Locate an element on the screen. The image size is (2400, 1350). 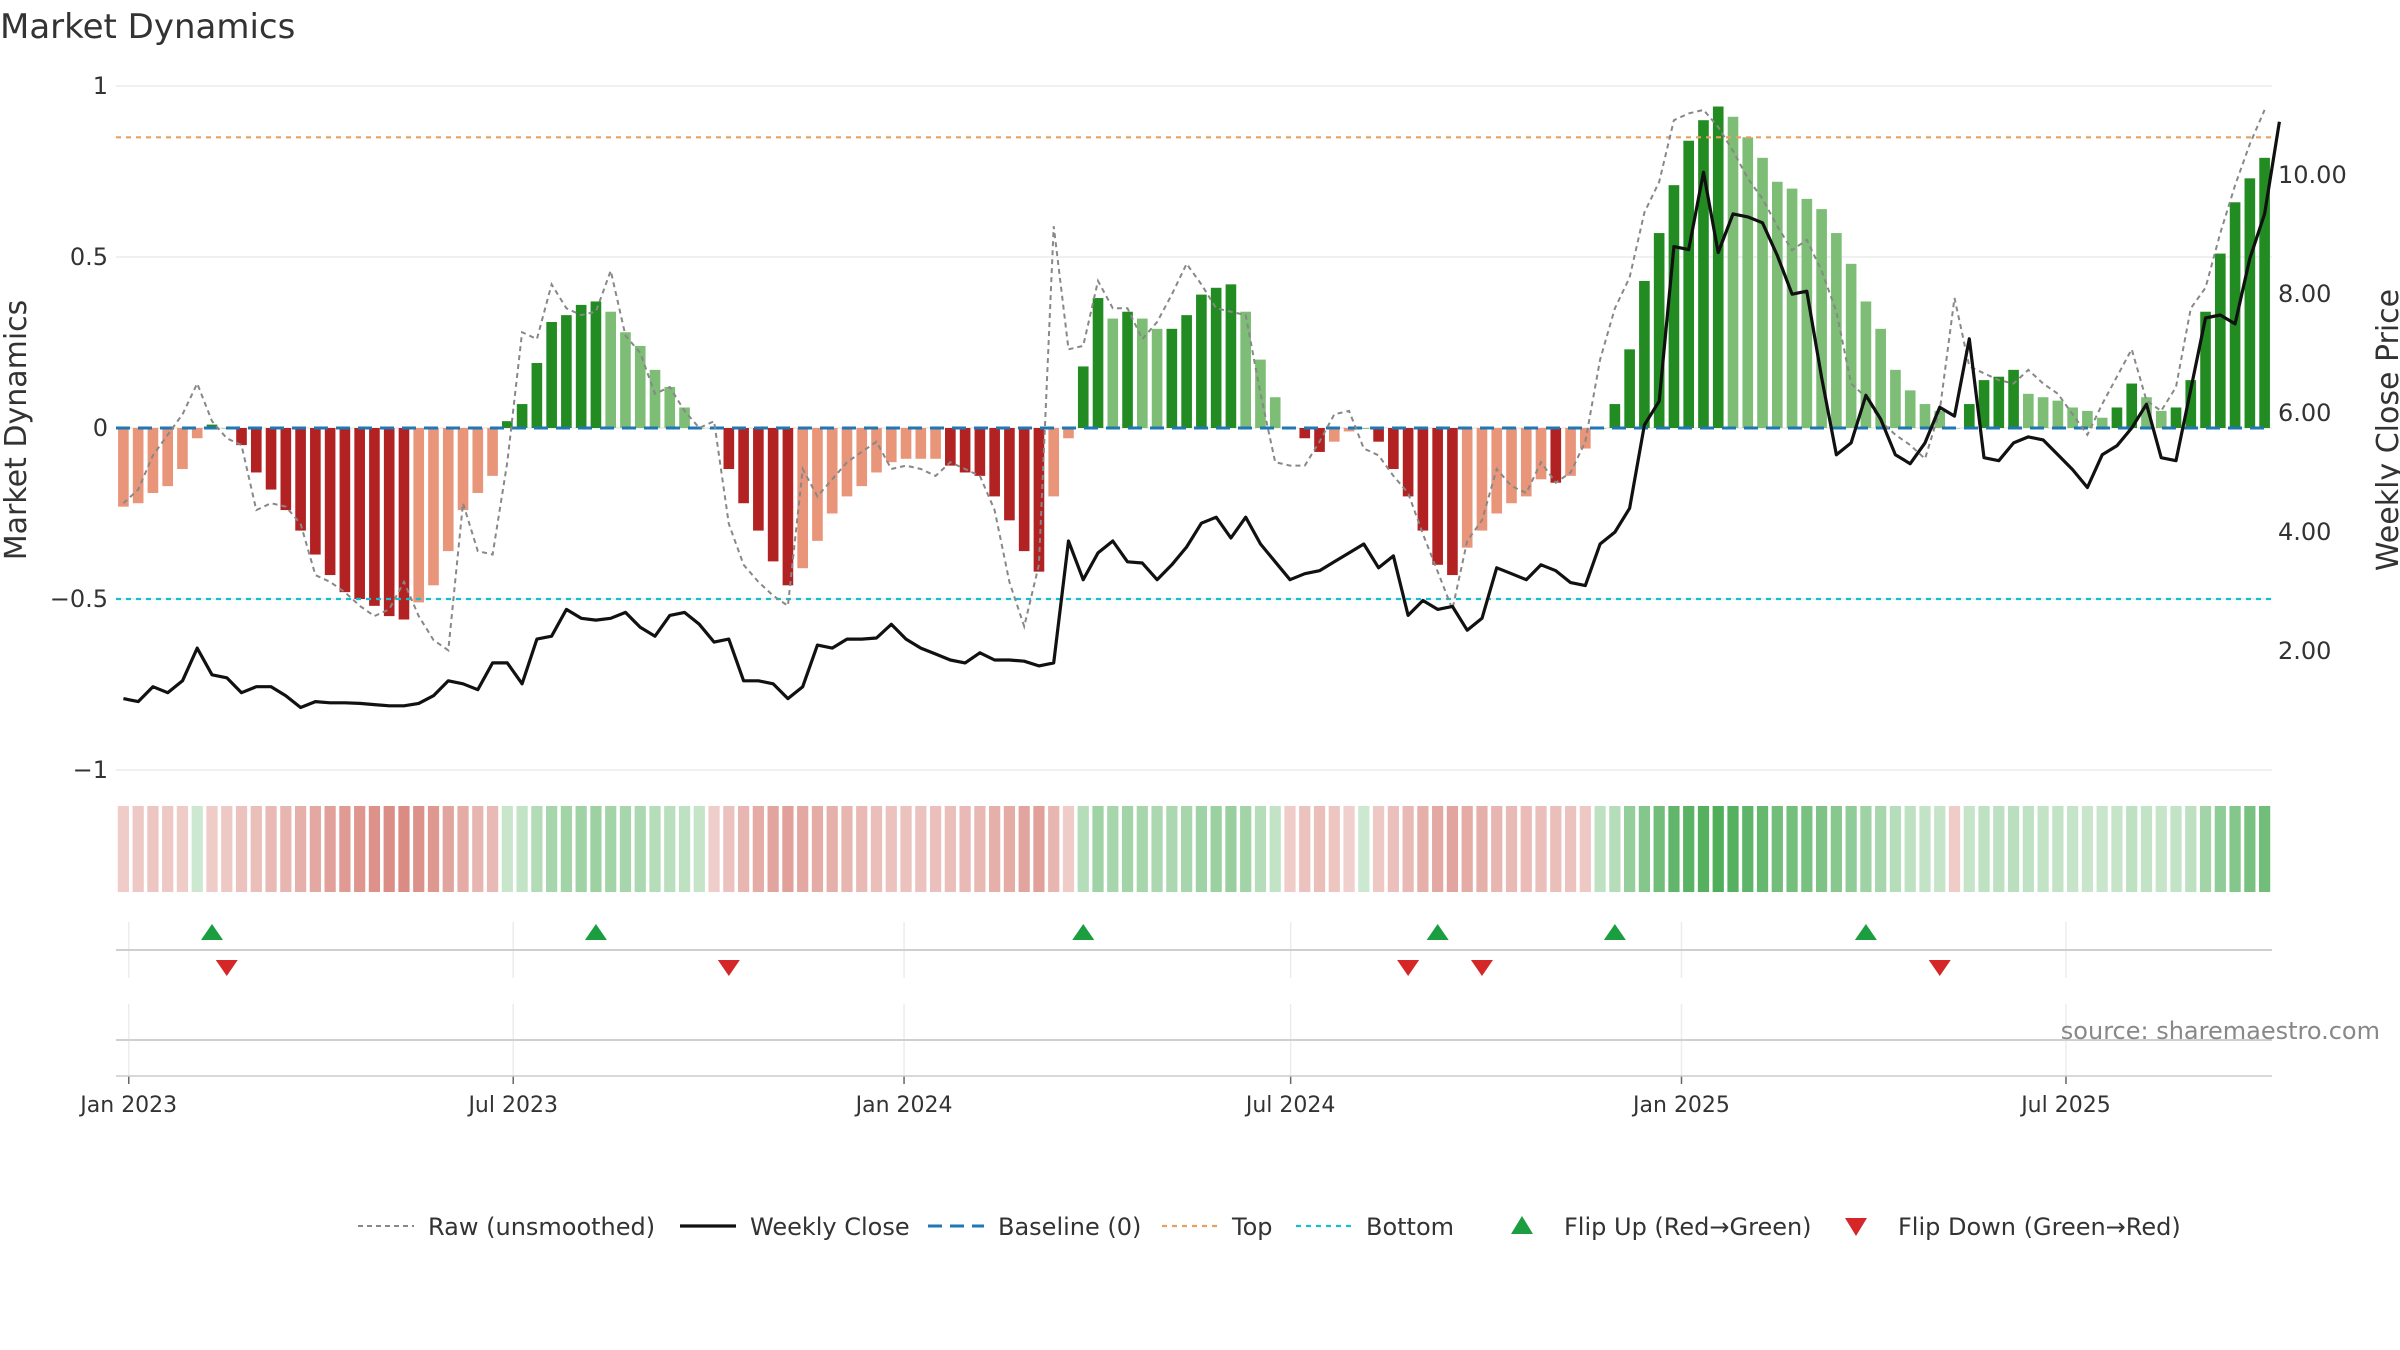
x-tick-label: Jul 2024 is located at coordinates (1290, 1105).